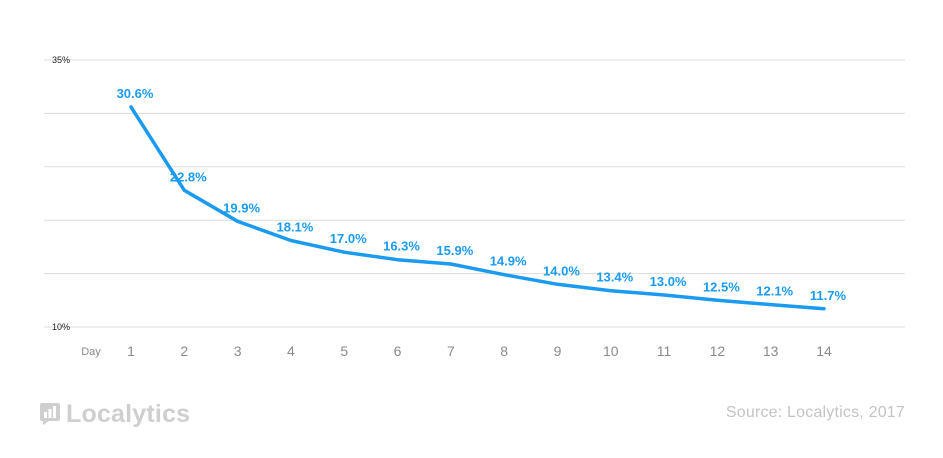 This screenshot has width=943, height=458. What do you see at coordinates (238, 351) in the screenshot?
I see `x-tick-label: 3` at bounding box center [238, 351].